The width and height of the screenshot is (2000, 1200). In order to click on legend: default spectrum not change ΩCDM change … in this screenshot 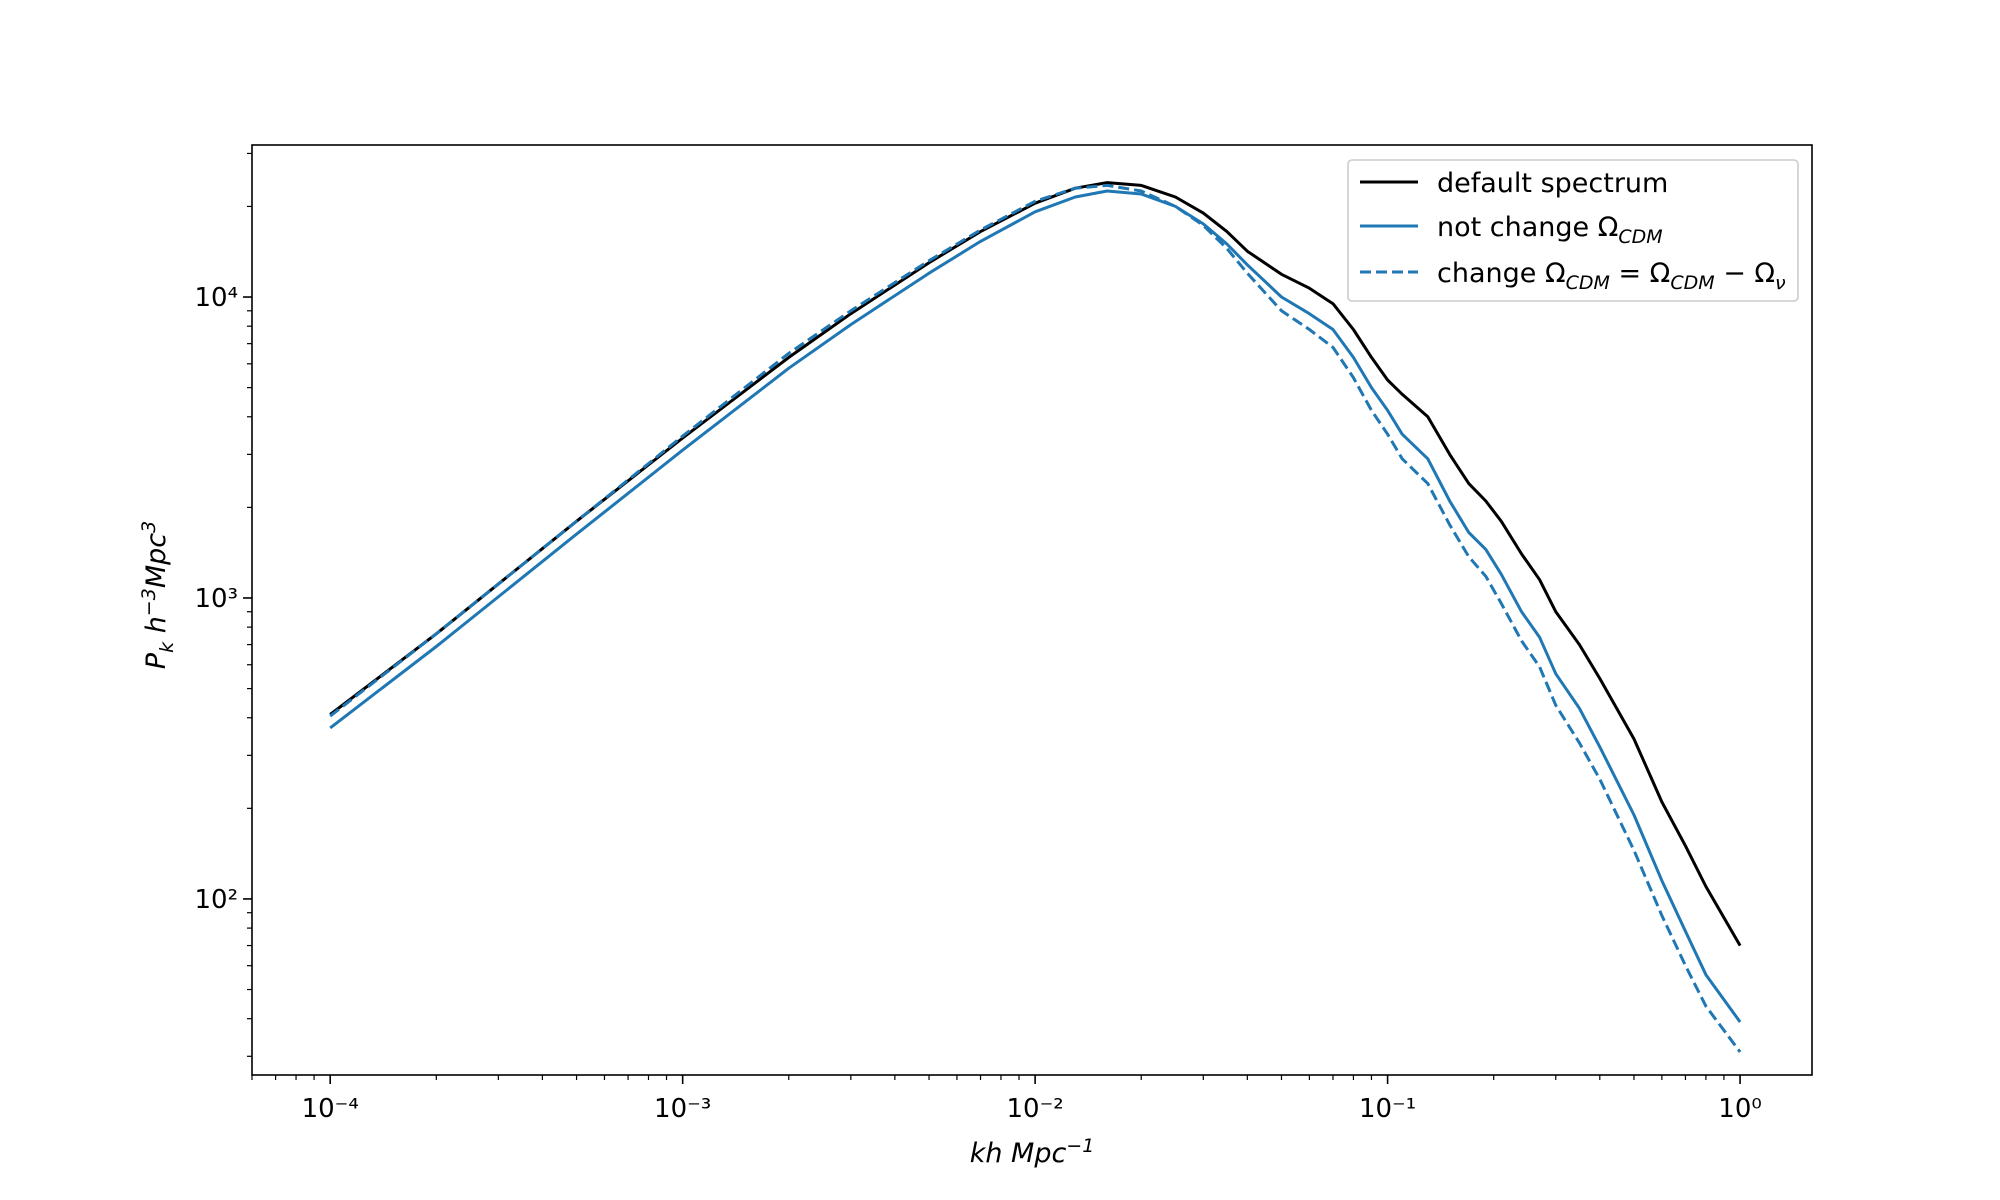, I will do `click(1573, 230)`.